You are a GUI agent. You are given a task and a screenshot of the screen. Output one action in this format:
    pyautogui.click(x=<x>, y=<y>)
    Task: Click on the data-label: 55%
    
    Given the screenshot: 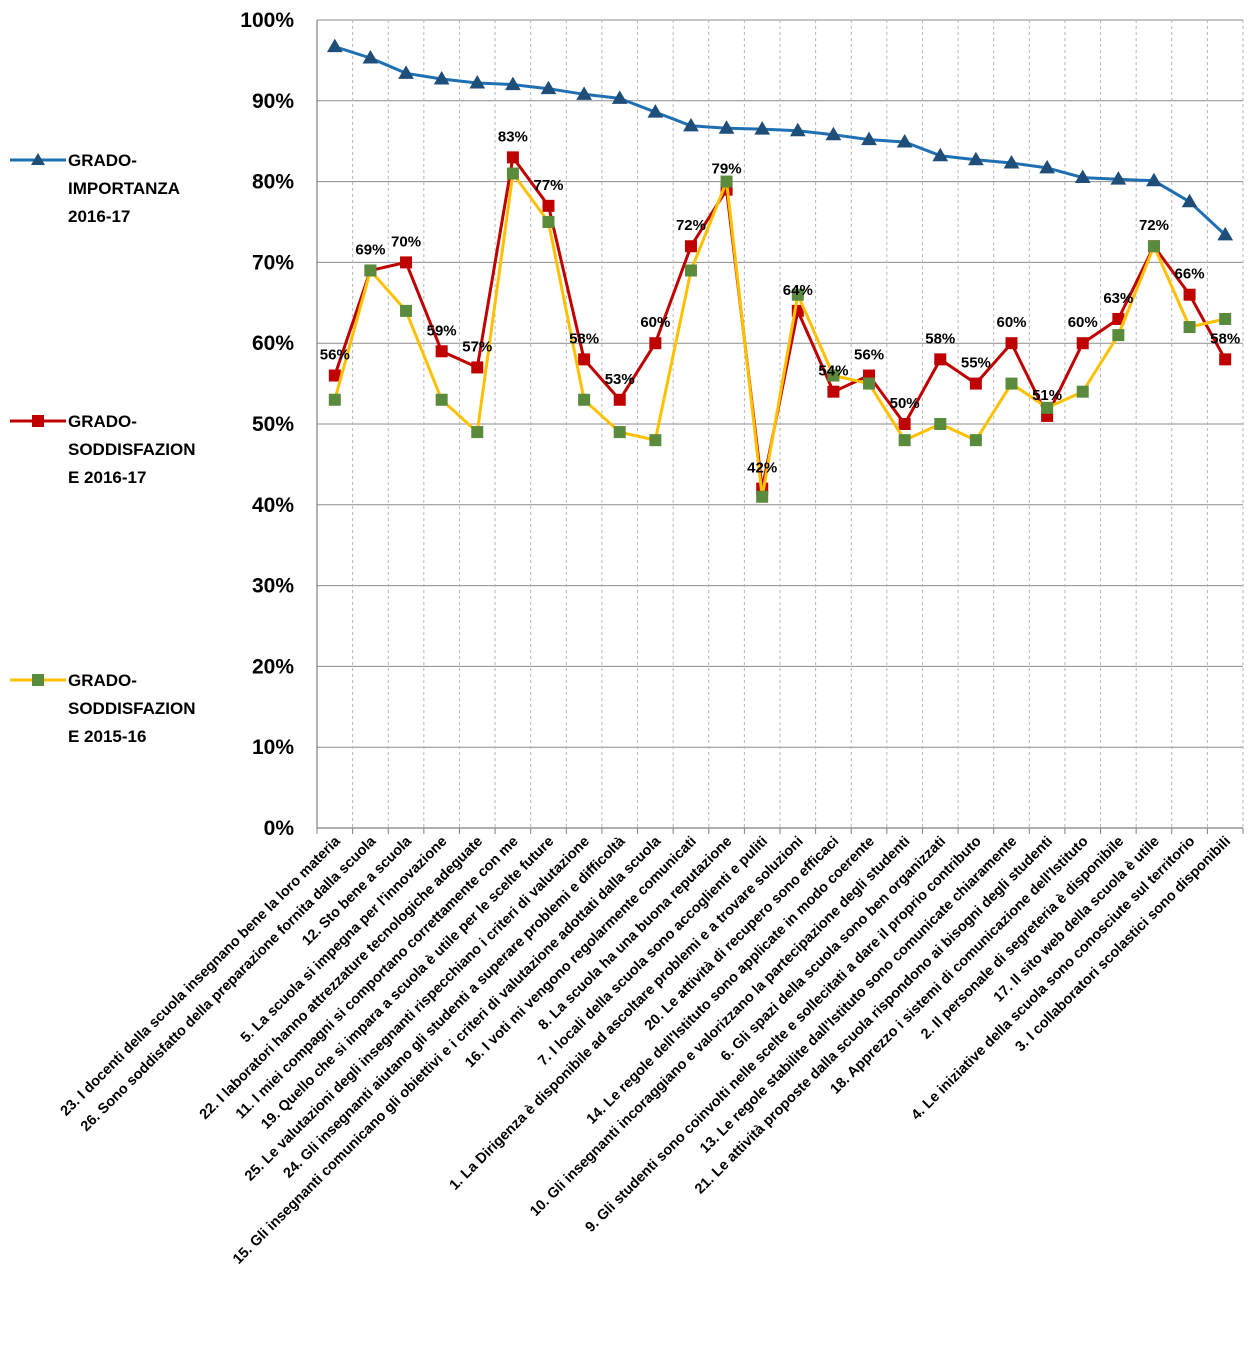 What is the action you would take?
    pyautogui.click(x=976, y=363)
    